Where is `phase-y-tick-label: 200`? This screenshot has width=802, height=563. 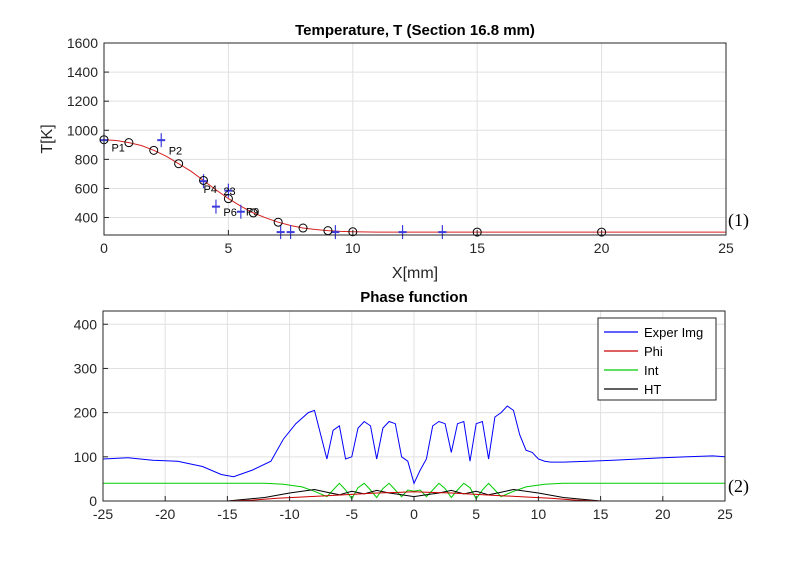
phase-y-tick-label: 200 is located at coordinates (86, 413).